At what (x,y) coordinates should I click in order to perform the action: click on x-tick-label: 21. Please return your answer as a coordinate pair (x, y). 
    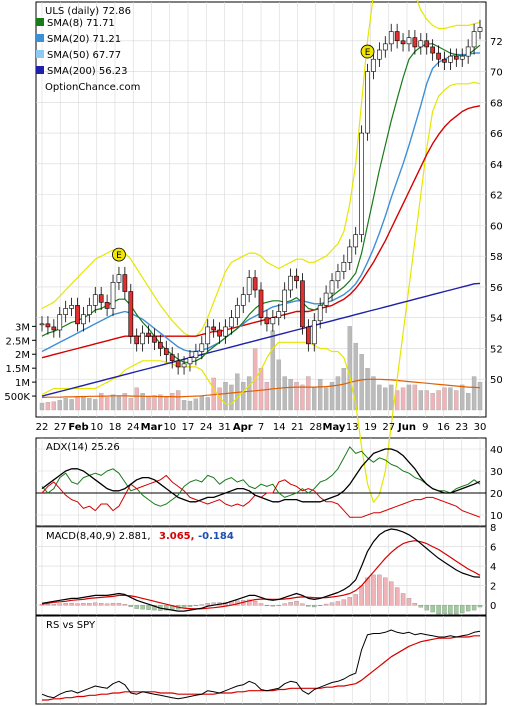
    Looking at the image, I should click on (297, 427).